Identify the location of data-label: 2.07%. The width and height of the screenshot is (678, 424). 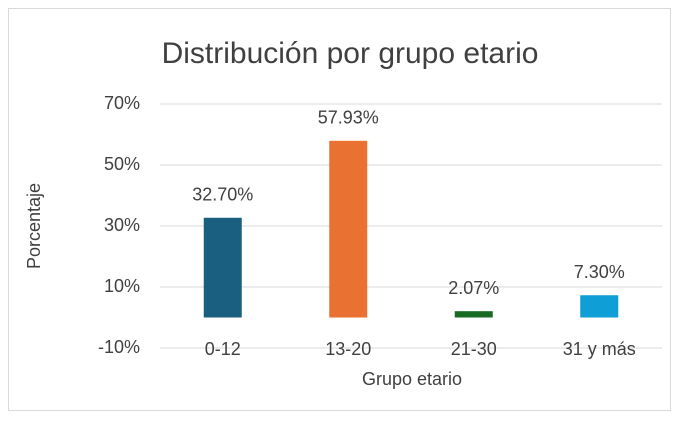
(473, 288).